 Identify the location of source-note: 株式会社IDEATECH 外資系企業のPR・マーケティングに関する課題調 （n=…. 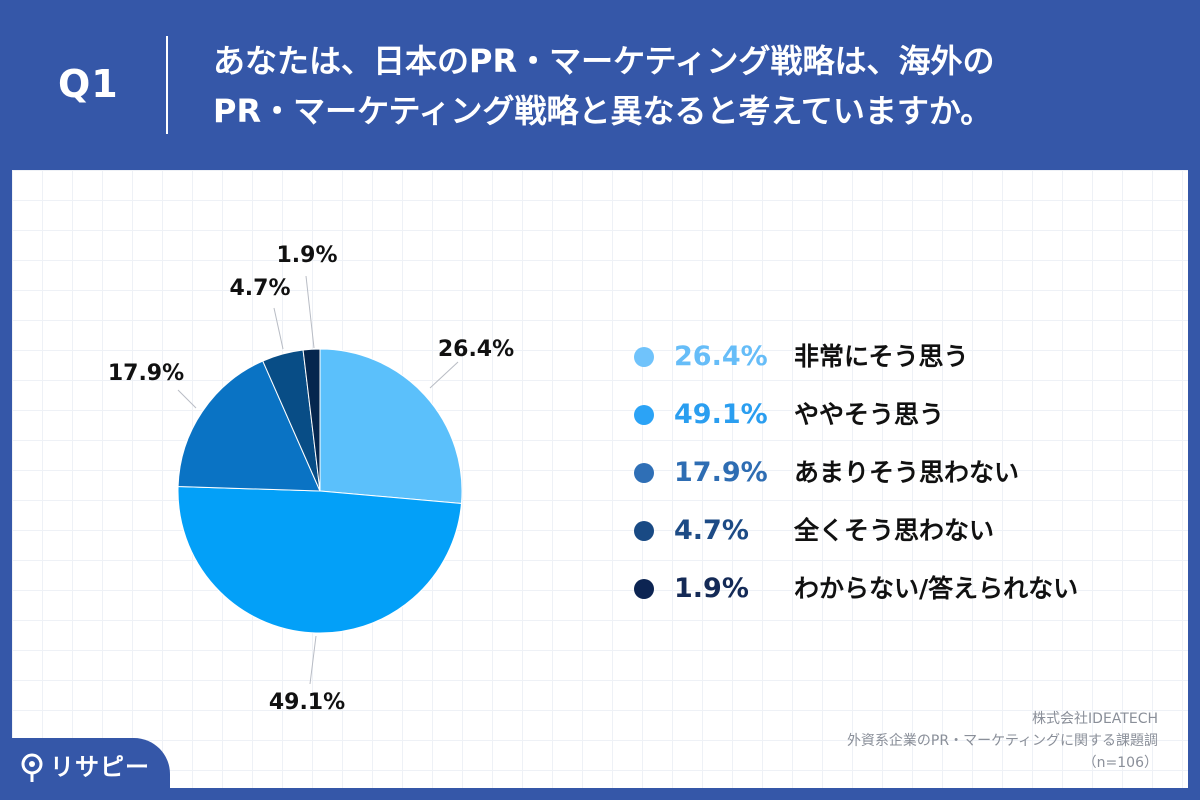
(948, 741).